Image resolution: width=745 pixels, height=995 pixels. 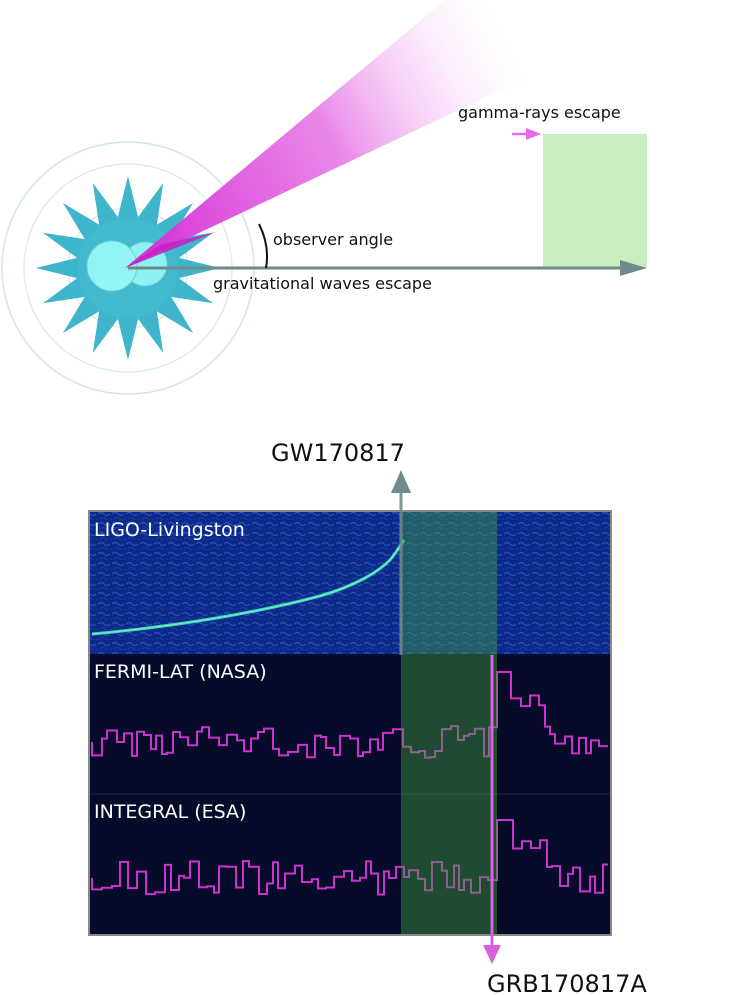 I want to click on gamma-ray-cone-inner, so click(x=170, y=250).